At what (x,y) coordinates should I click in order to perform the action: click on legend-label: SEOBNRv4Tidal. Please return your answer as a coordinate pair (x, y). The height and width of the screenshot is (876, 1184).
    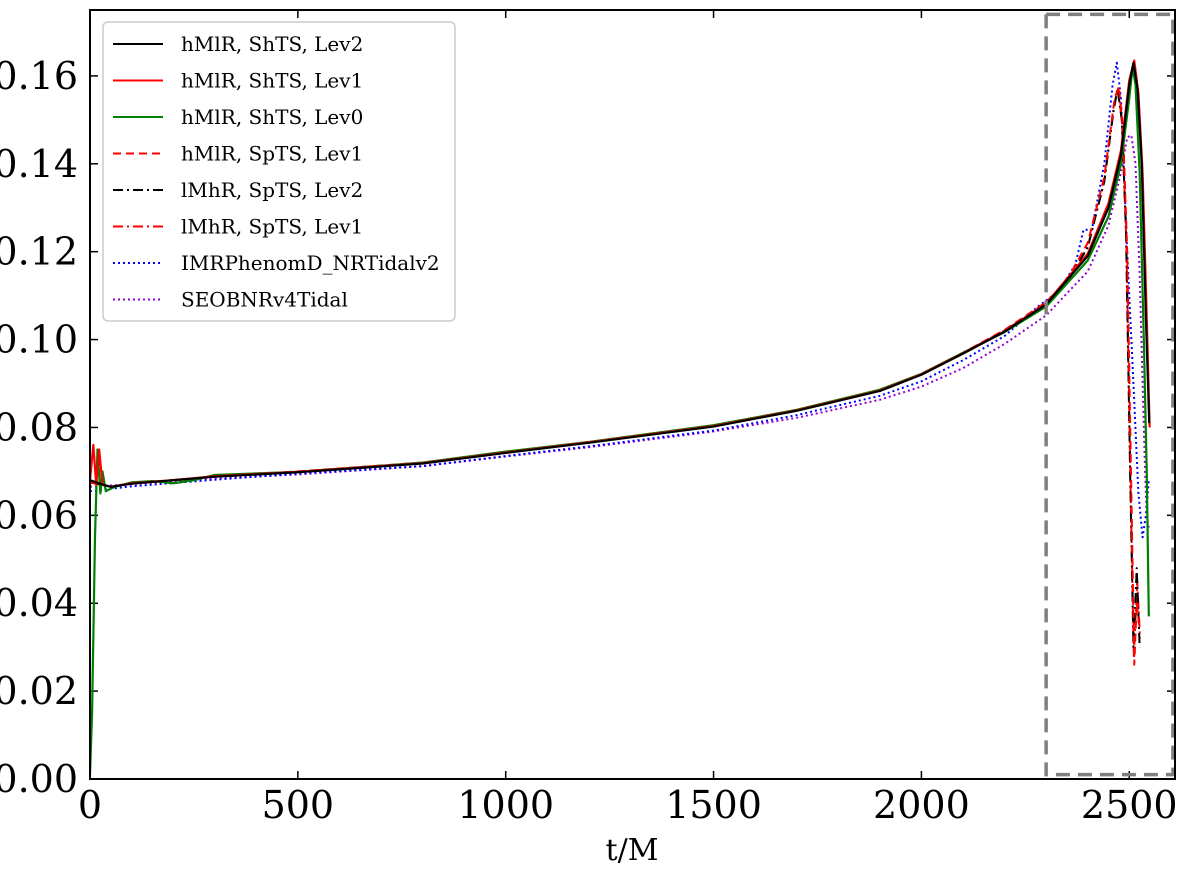
    Looking at the image, I should click on (264, 300).